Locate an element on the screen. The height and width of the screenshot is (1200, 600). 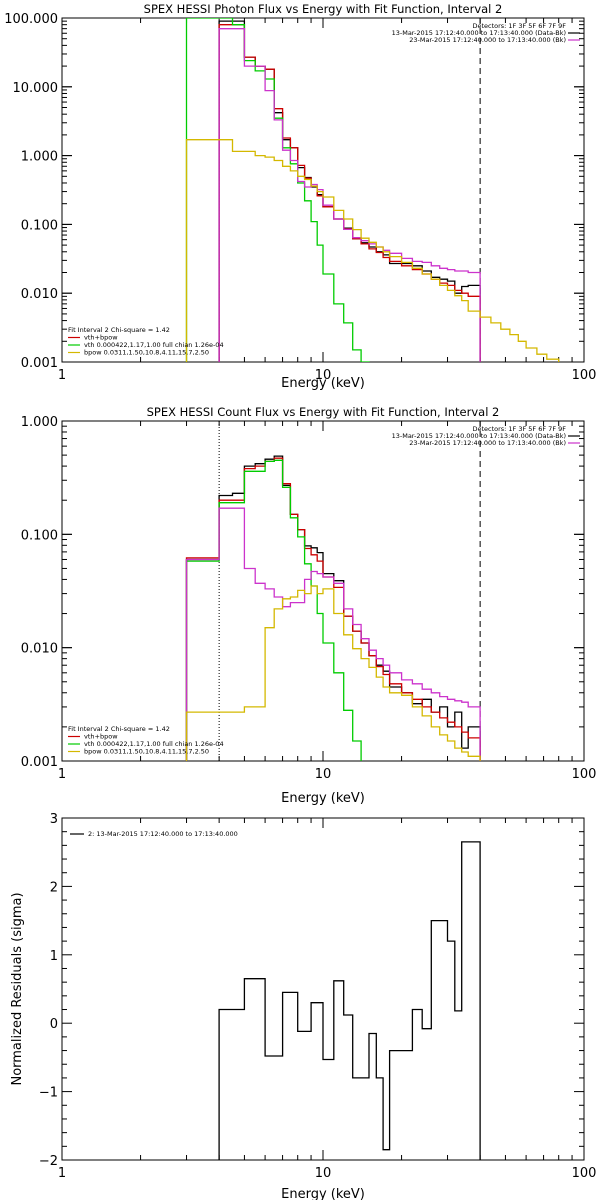
y-tick-label: −2 is located at coordinates (48, 1161).